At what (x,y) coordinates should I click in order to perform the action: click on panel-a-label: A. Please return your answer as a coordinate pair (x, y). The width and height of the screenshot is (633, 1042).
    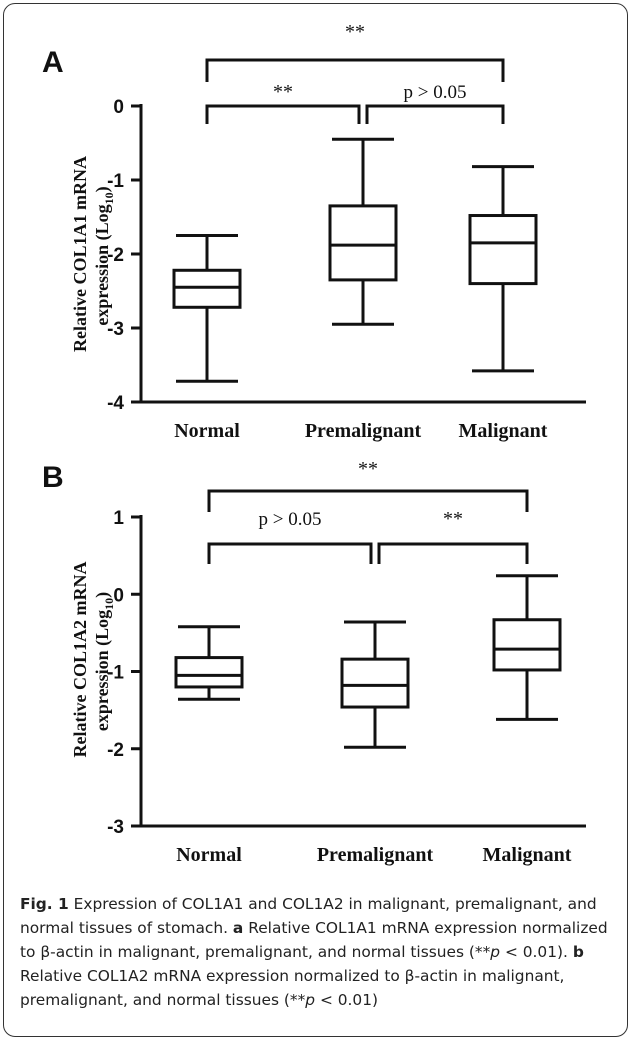
    Looking at the image, I should click on (53, 62).